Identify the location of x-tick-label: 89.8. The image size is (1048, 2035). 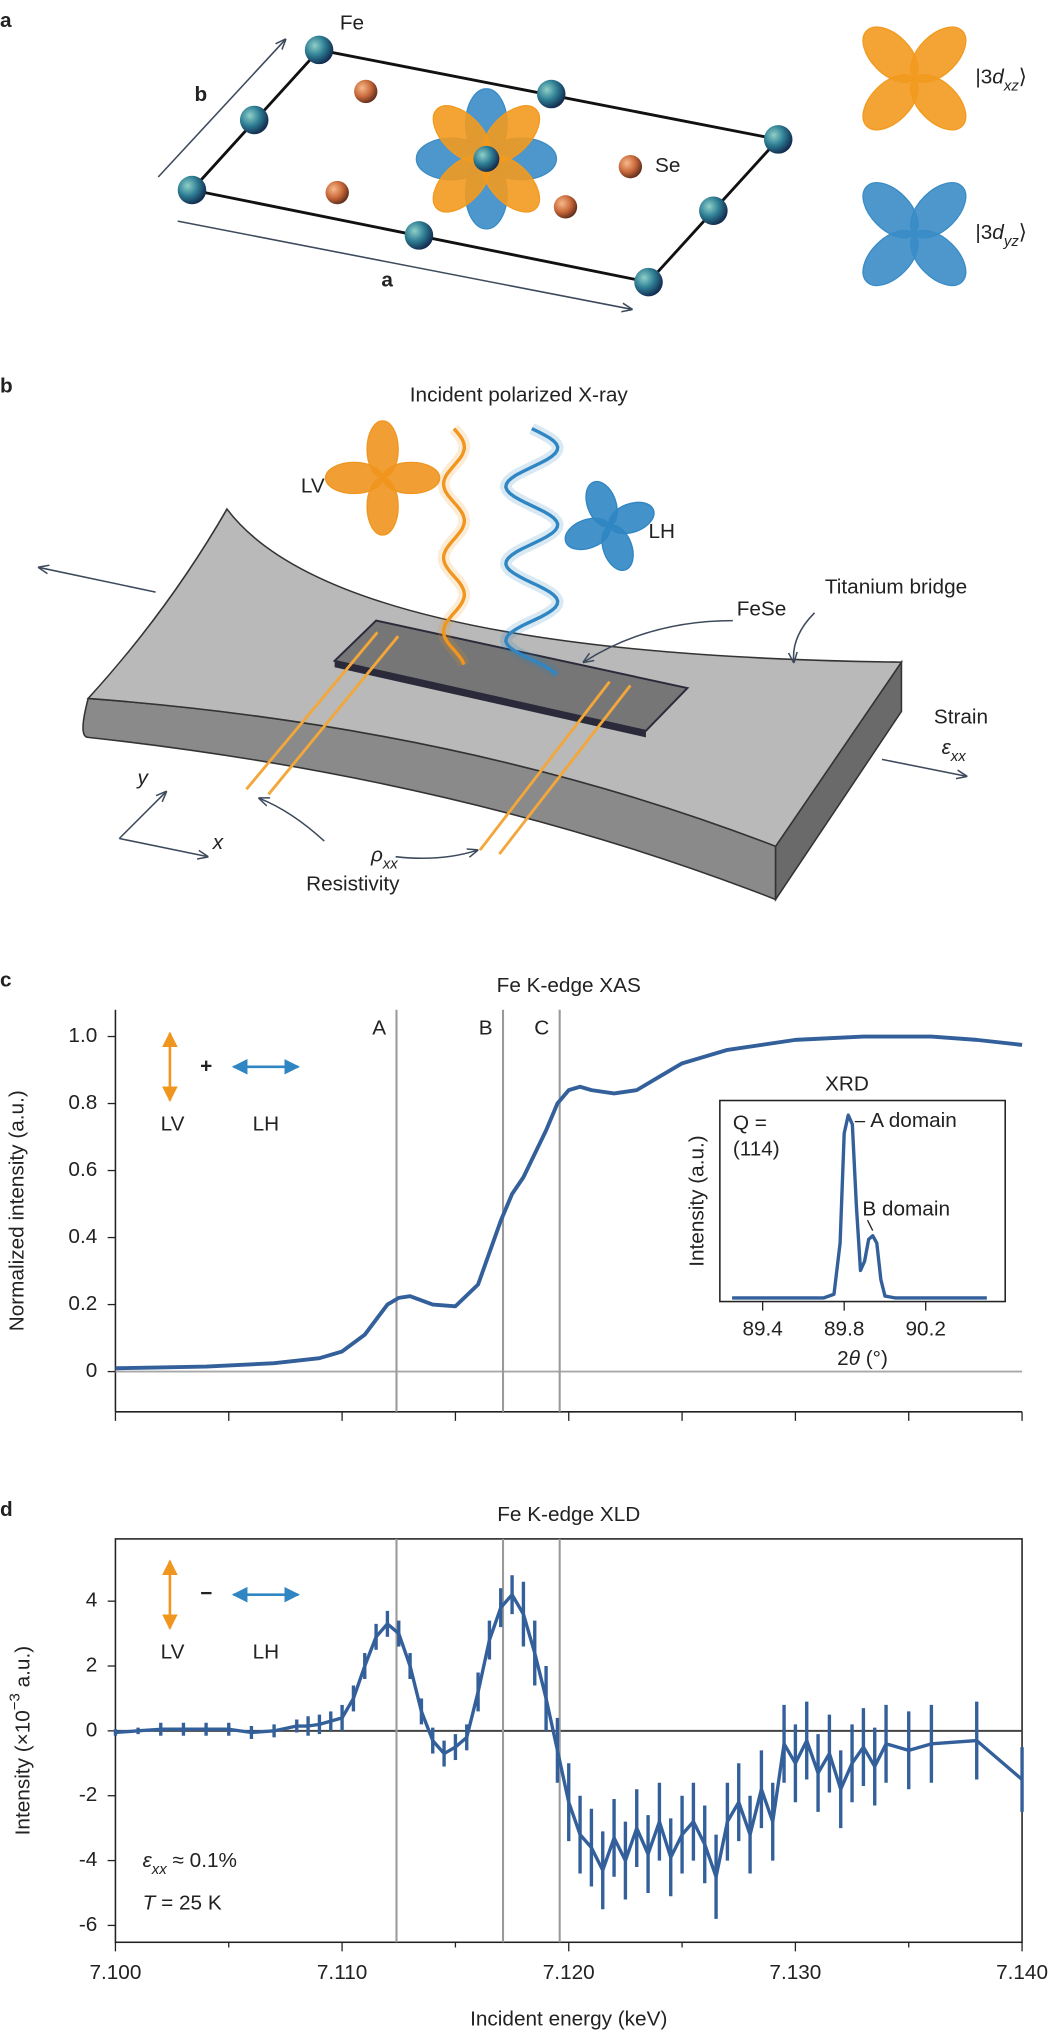
(844, 1329).